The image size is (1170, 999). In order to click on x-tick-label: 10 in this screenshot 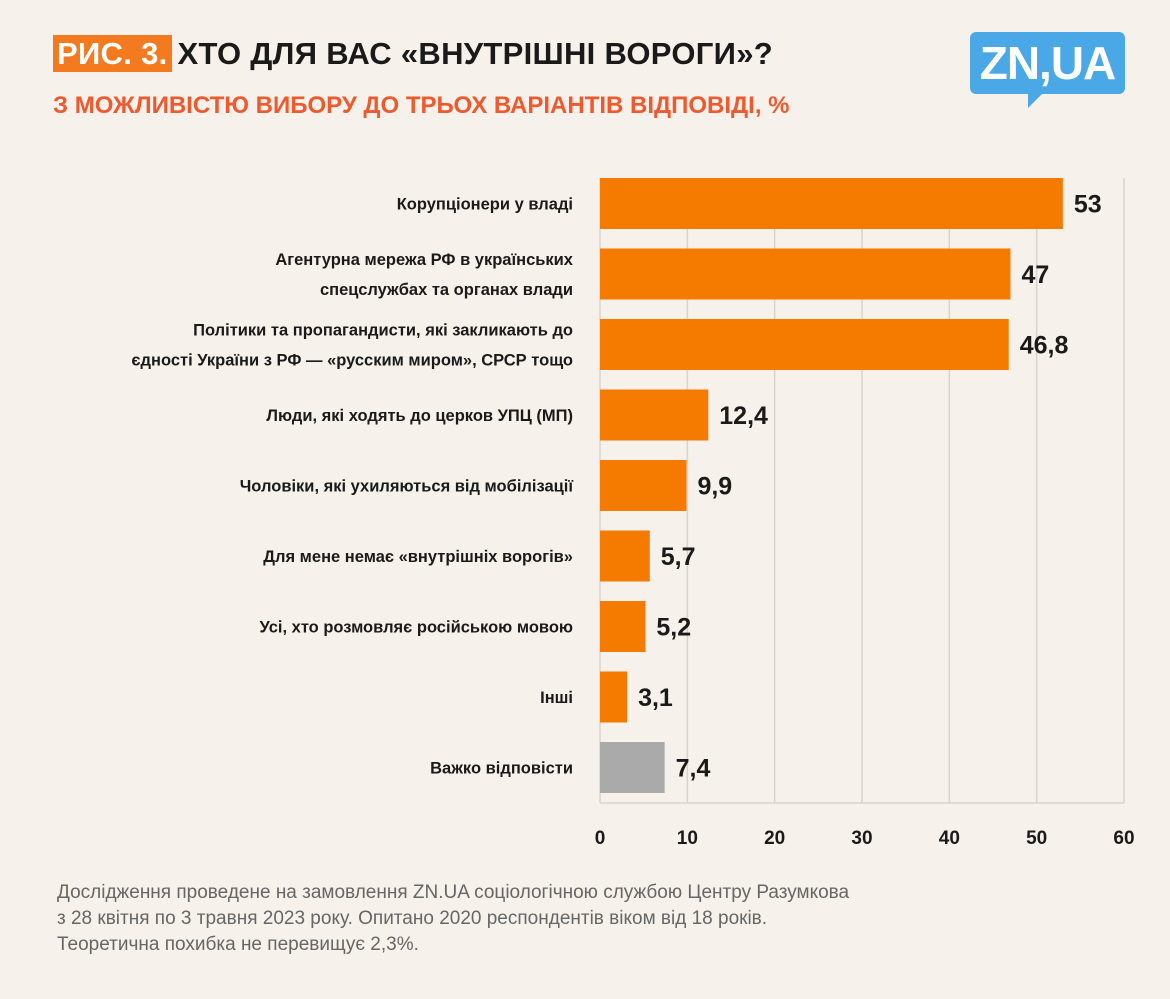, I will do `click(687, 838)`.